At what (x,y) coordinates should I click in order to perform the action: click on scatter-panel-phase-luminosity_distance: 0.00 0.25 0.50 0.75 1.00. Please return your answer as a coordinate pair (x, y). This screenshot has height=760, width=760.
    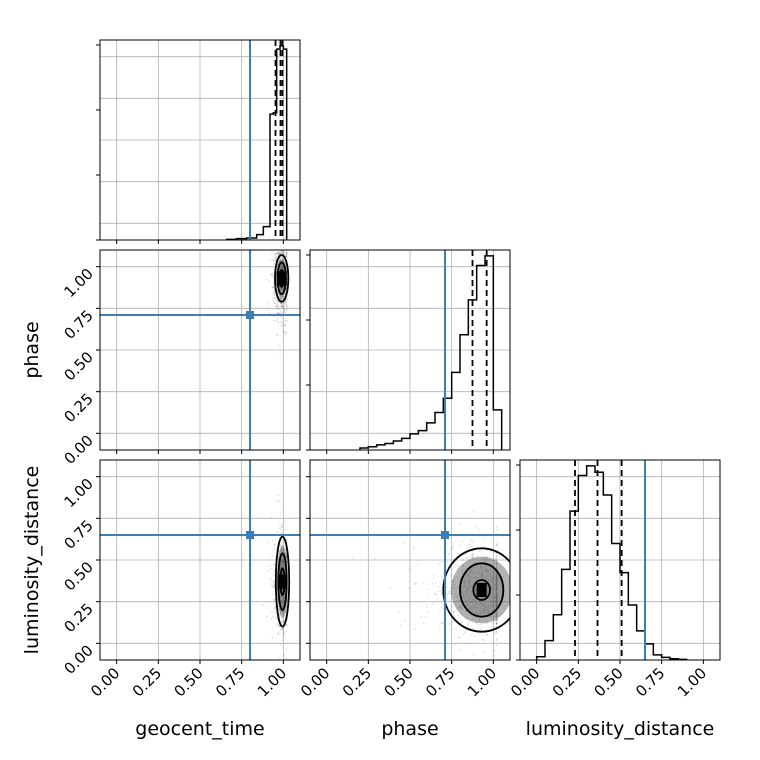
    Looking at the image, I should click on (404, 579).